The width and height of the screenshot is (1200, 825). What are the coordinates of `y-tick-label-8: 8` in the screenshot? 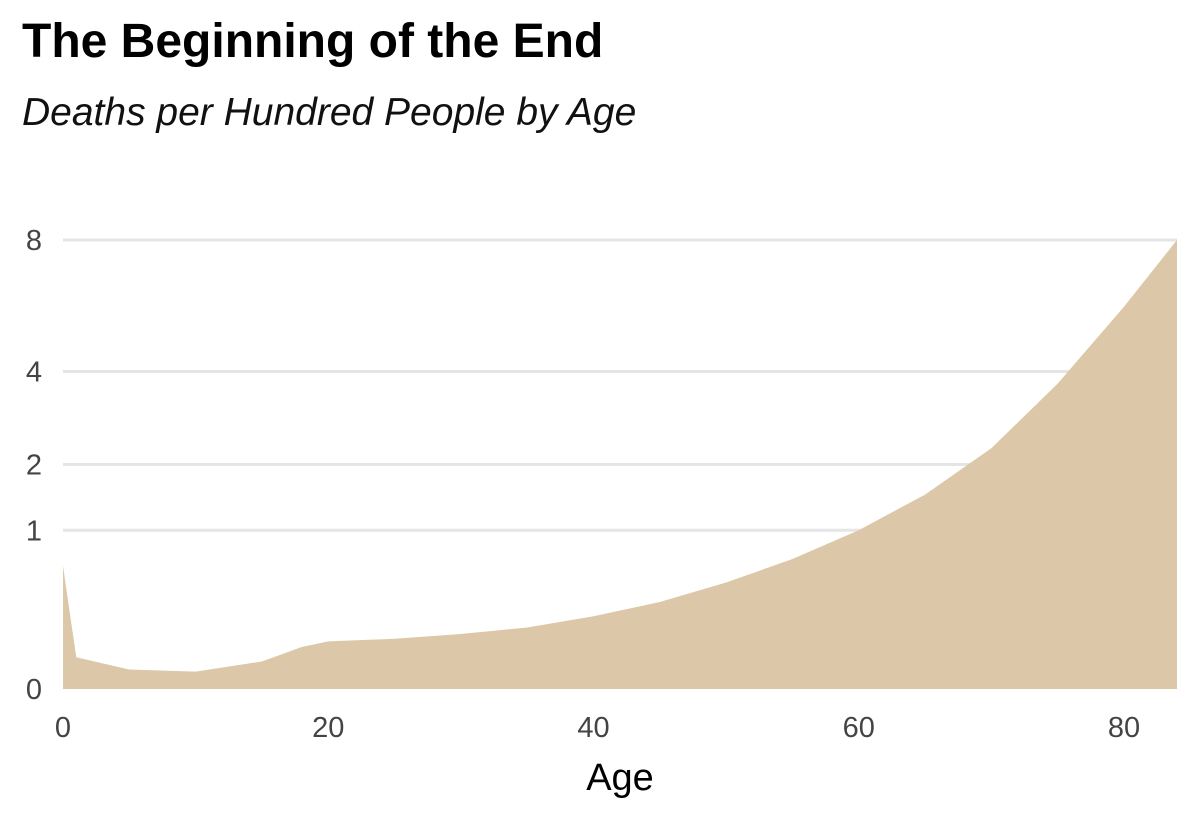 It's located at (34, 241).